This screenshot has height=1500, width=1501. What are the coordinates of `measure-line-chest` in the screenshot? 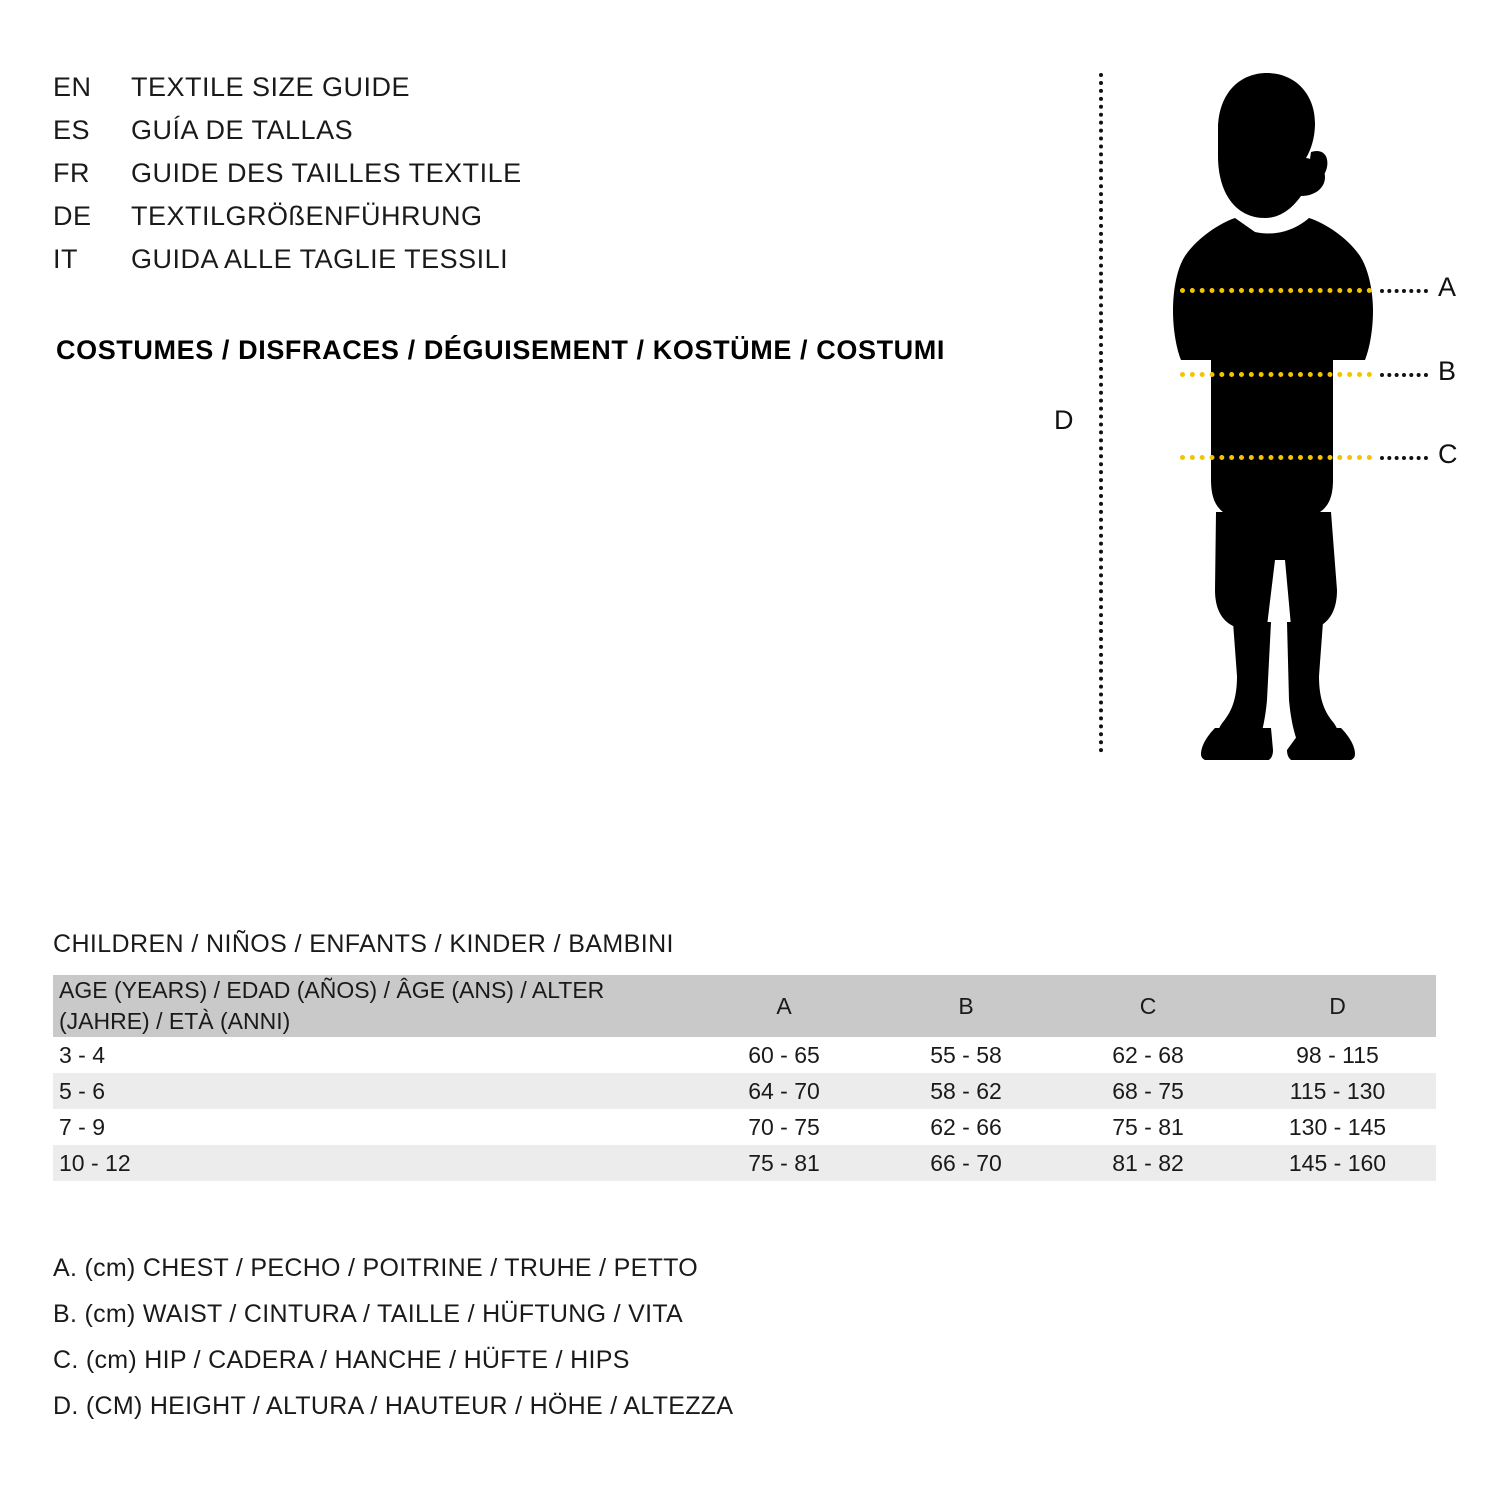 It's located at (1276, 290).